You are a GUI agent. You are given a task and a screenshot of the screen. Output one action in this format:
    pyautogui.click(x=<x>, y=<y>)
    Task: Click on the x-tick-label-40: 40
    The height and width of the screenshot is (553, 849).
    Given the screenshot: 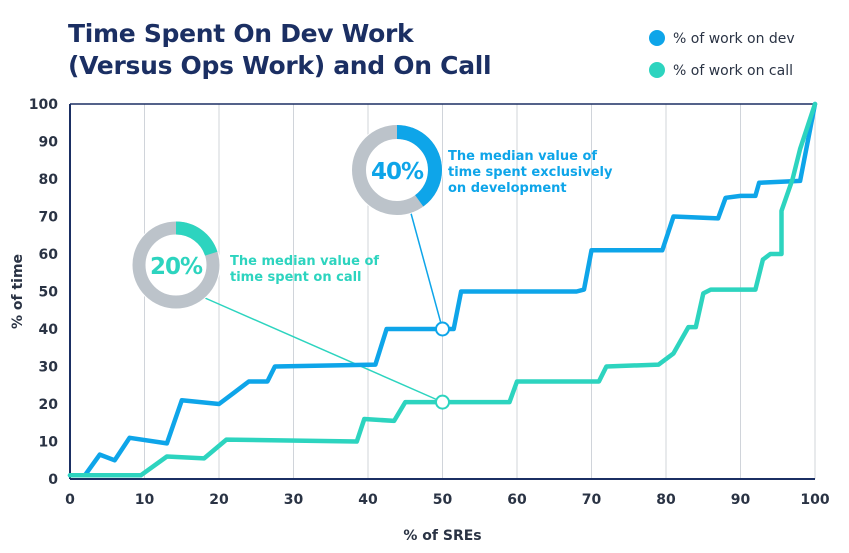 What is the action you would take?
    pyautogui.click(x=368, y=500)
    